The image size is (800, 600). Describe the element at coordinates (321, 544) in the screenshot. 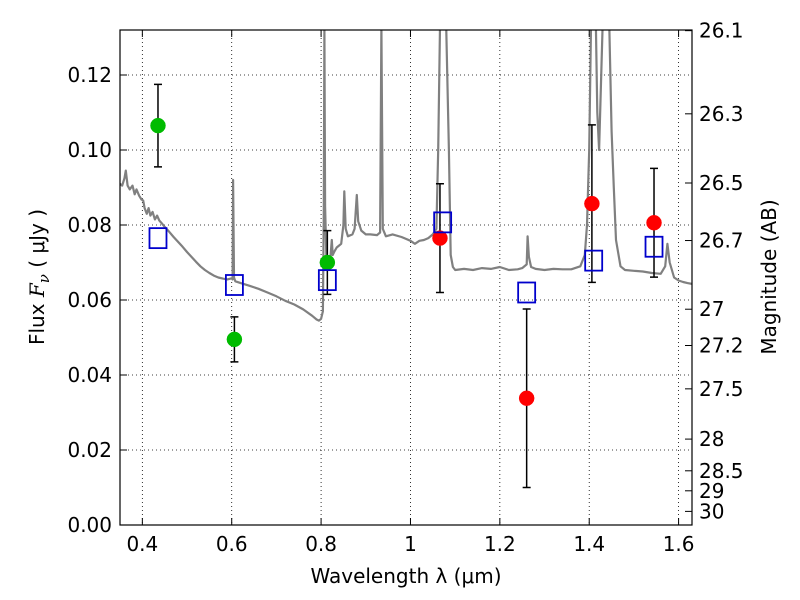

I see `x-tick-label: 0.8` at that location.